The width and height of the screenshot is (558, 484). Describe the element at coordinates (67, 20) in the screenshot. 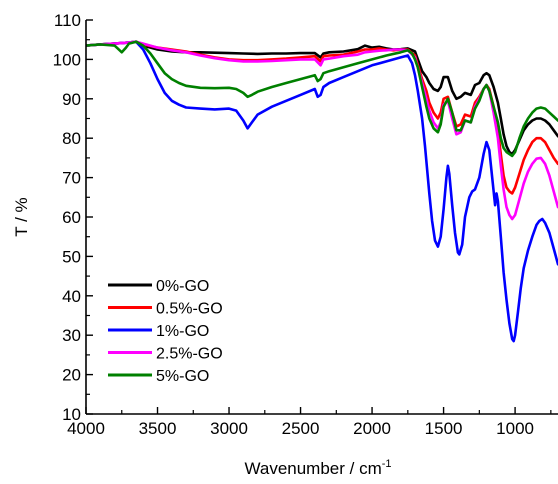

I see `y-tick-label: 110` at that location.